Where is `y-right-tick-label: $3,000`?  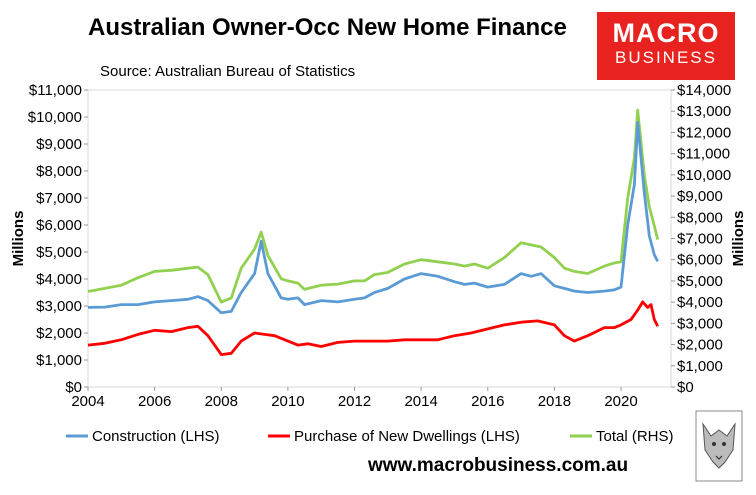
y-right-tick-label: $3,000 is located at coordinates (700, 323).